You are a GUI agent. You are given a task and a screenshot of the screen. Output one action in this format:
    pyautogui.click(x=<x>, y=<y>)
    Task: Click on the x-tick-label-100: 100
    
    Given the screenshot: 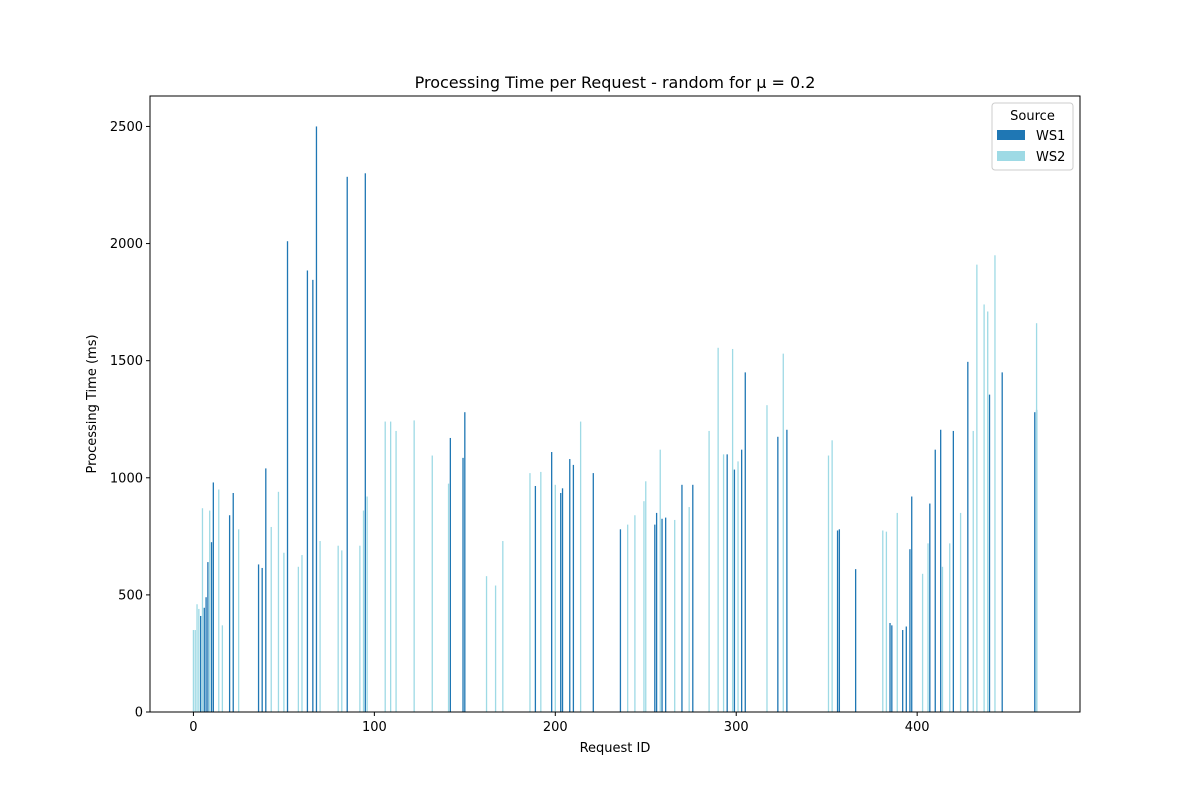 What is the action you would take?
    pyautogui.click(x=374, y=727)
    